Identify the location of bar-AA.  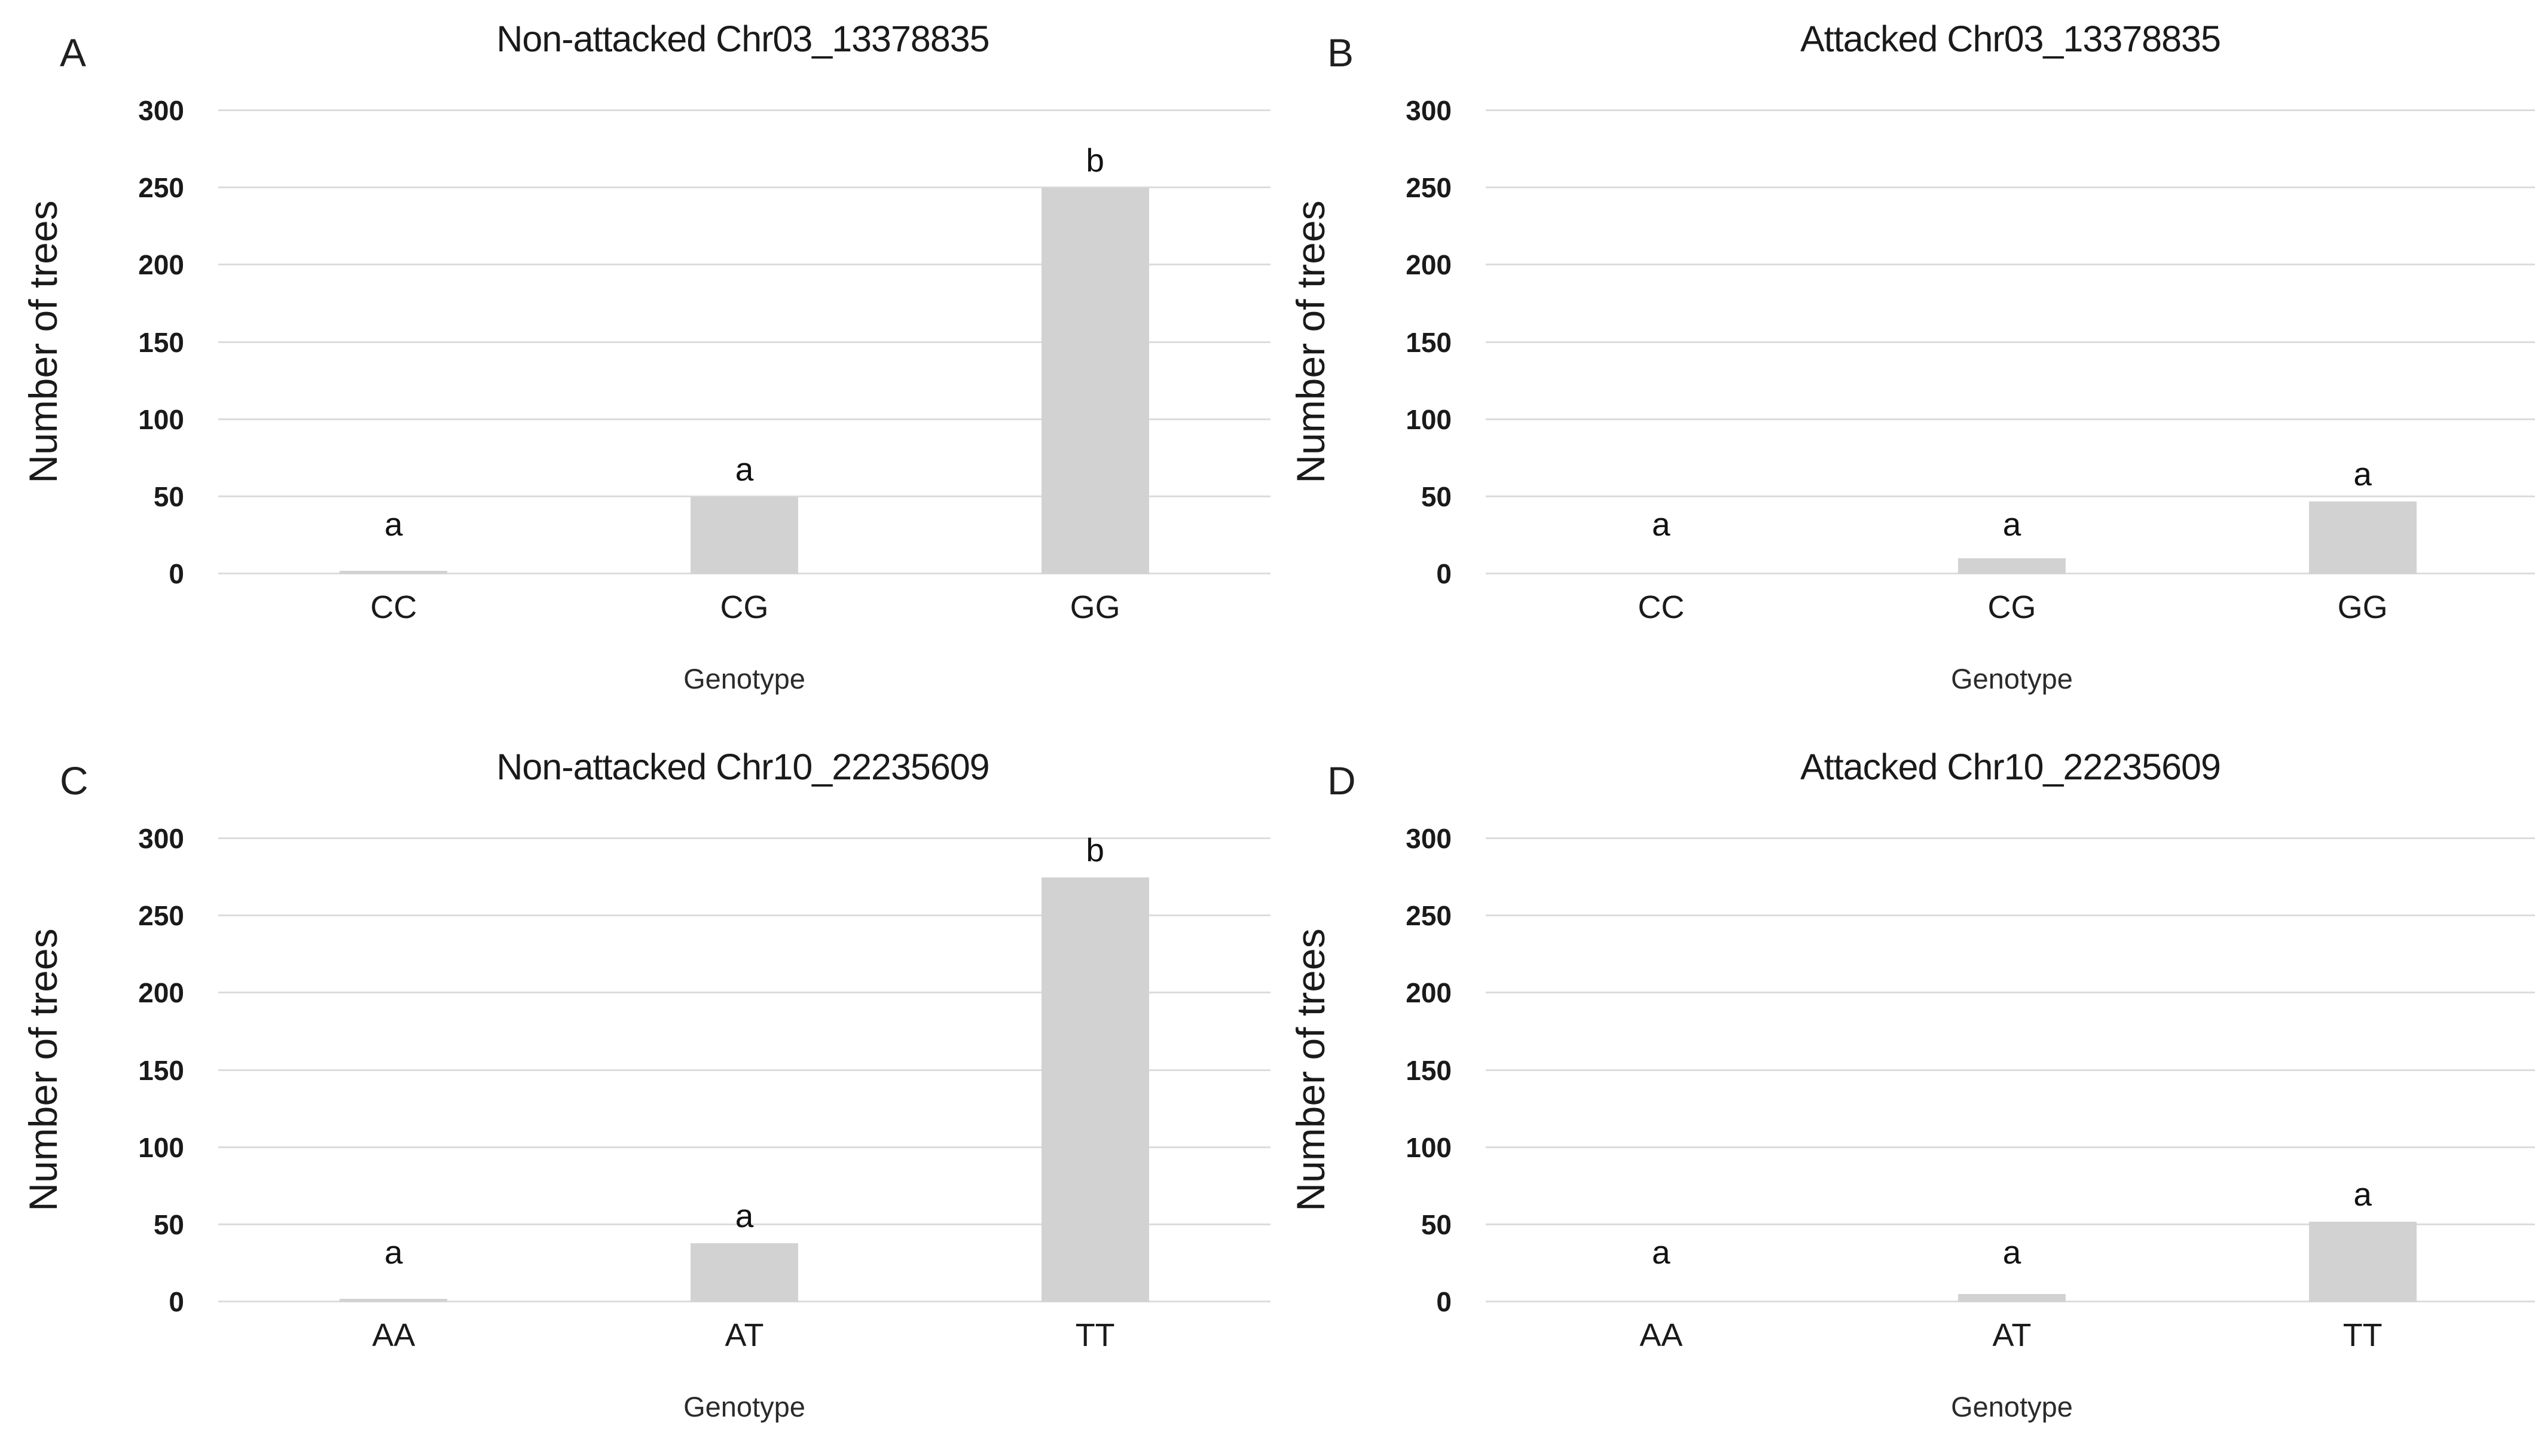
(394, 1300).